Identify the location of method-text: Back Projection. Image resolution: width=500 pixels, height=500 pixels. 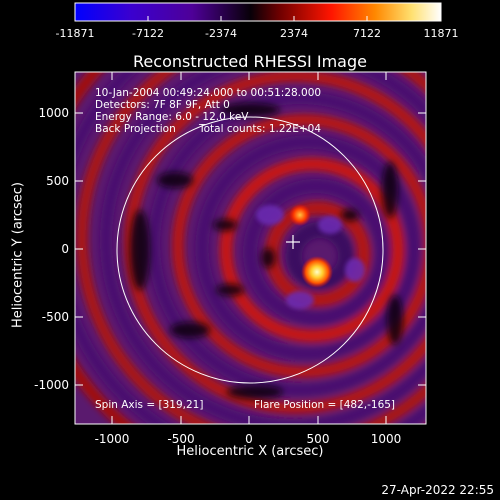
(135, 129).